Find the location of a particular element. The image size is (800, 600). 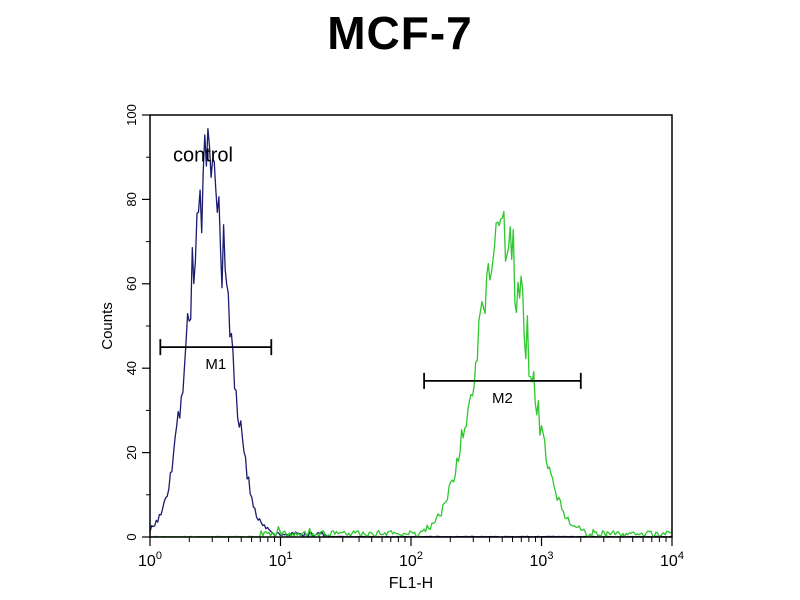

y-axis-title: Counts is located at coordinates (107, 326).